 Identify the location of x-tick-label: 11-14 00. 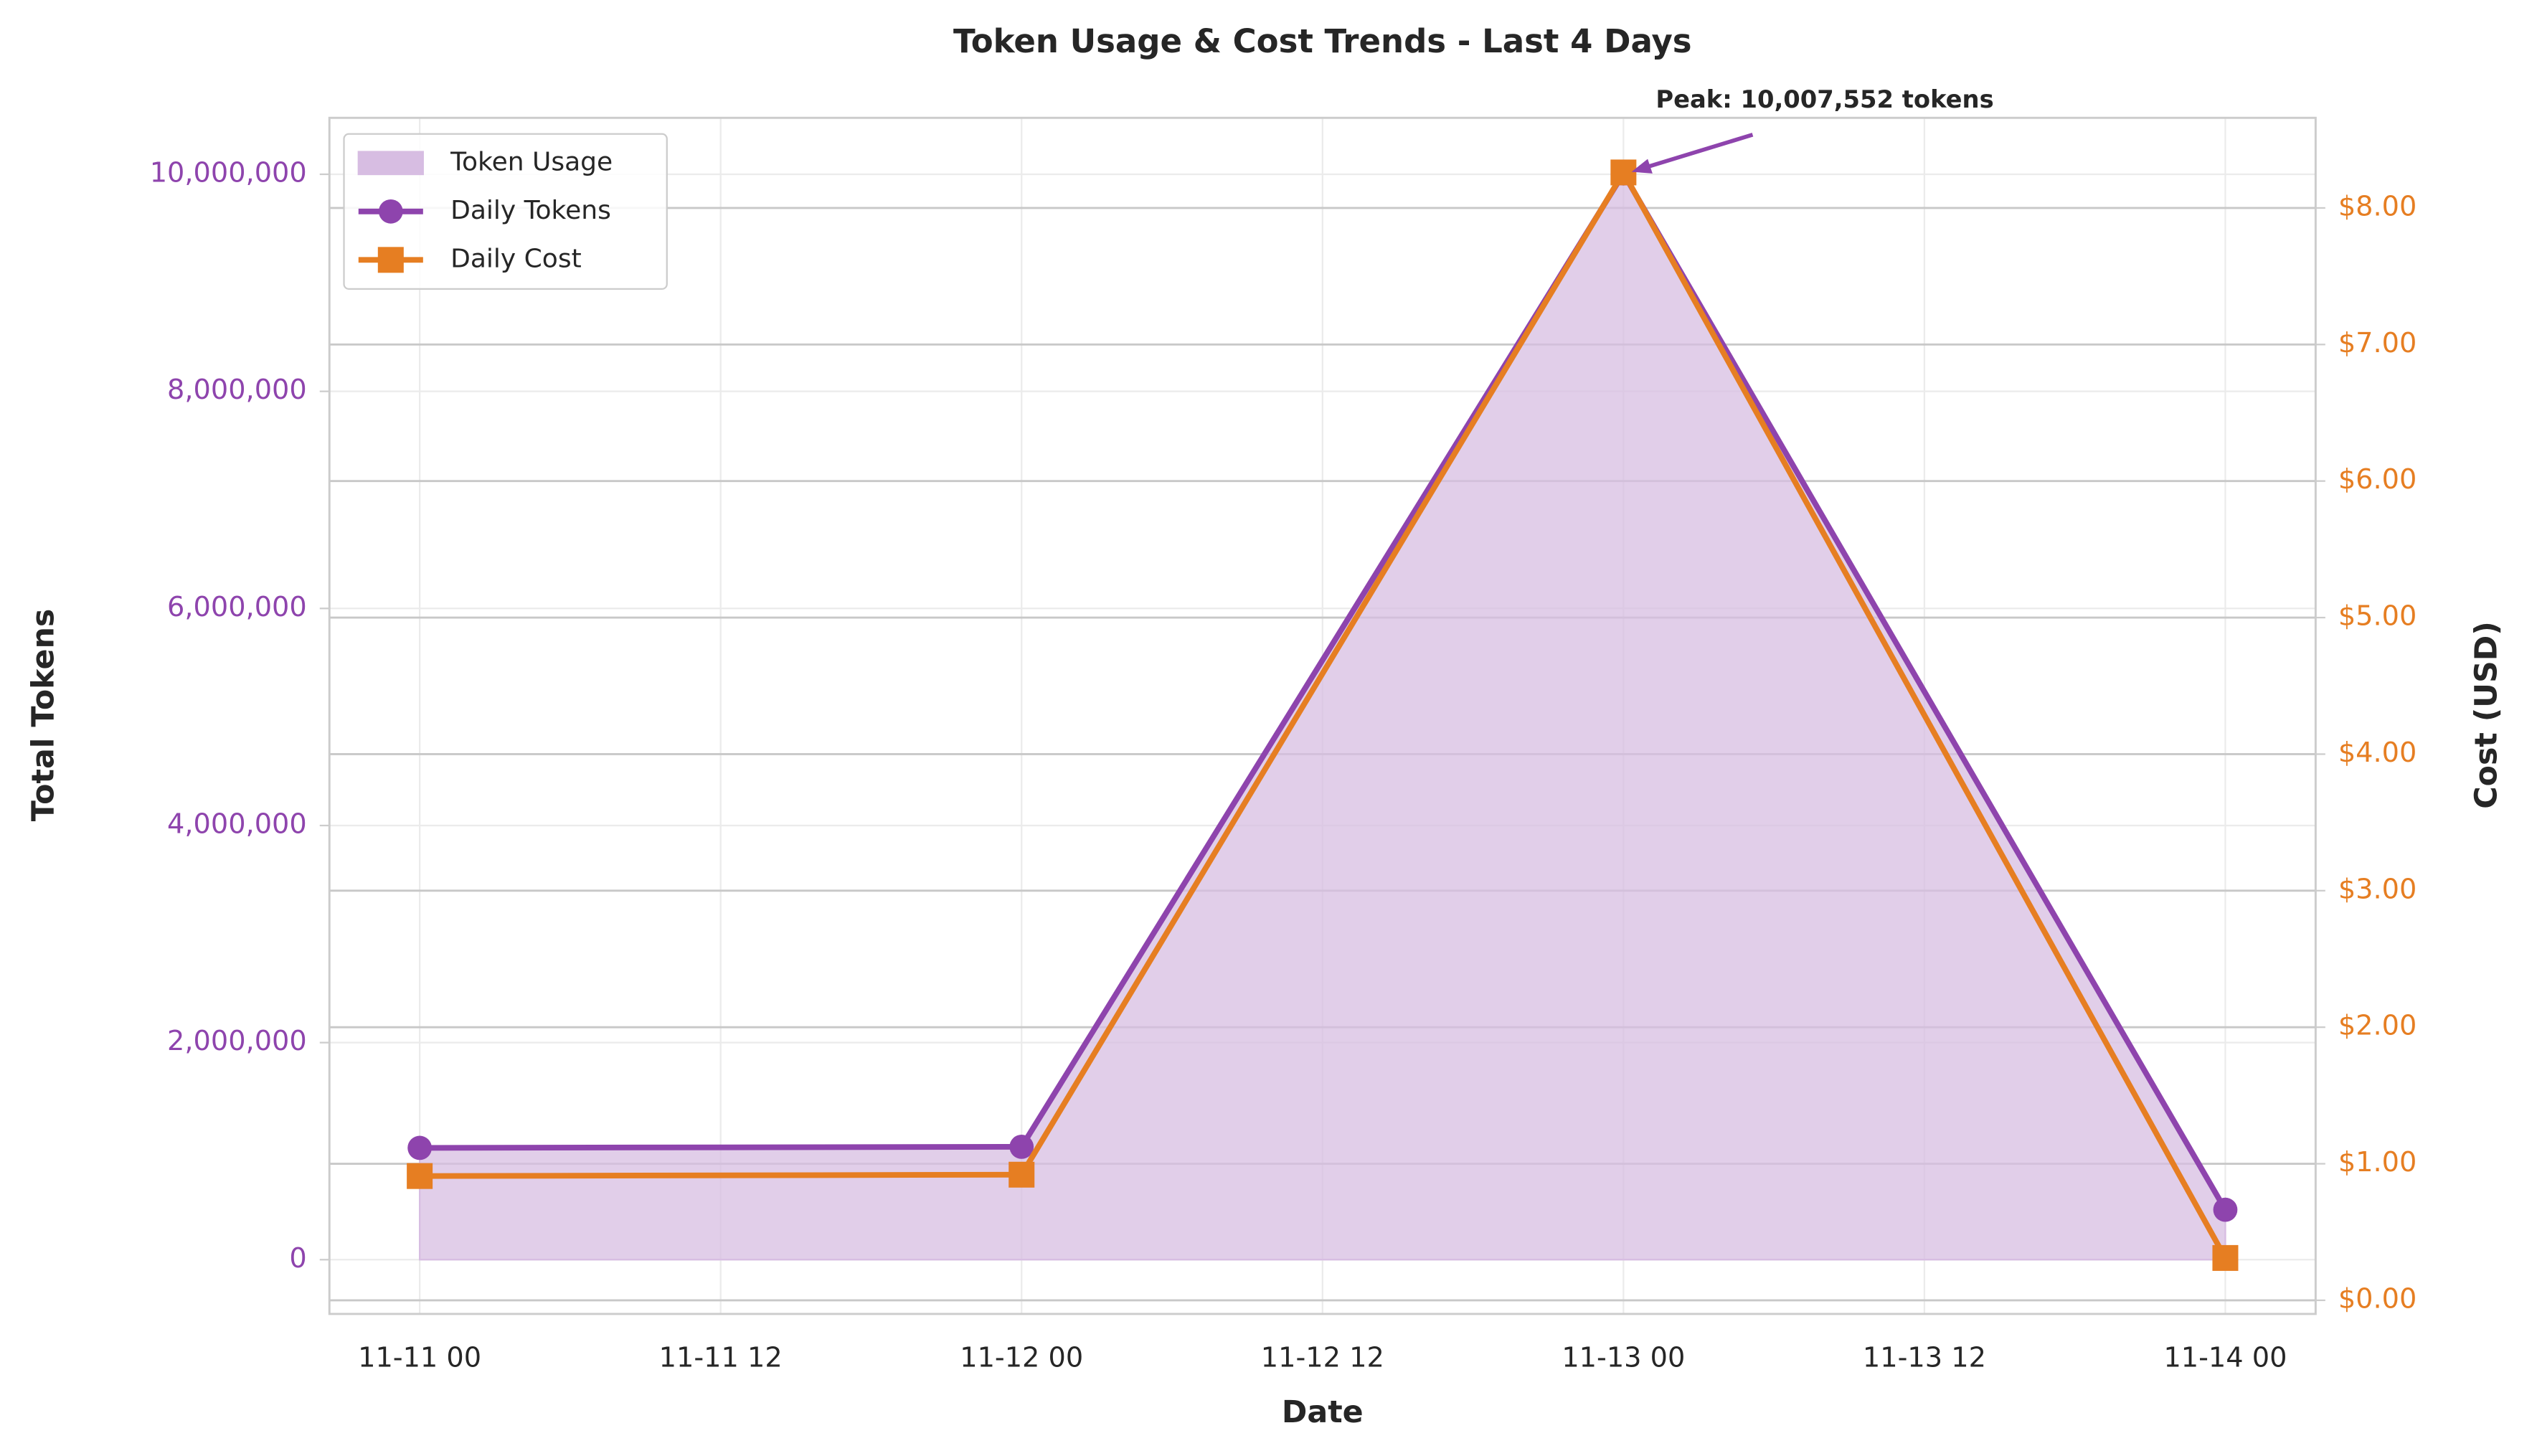
(2225, 1357).